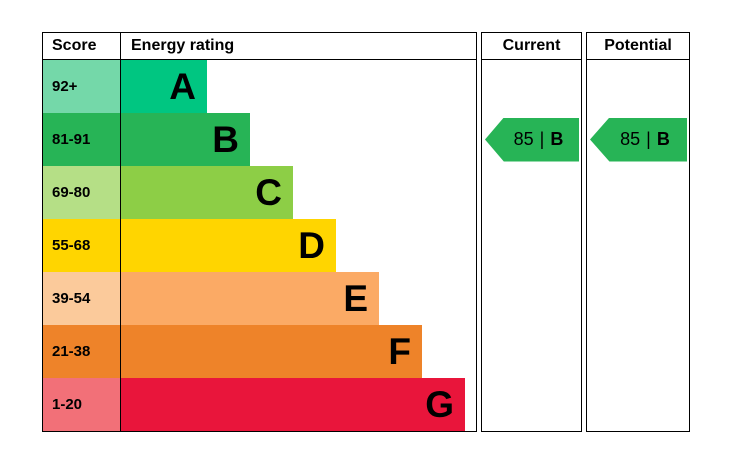 The height and width of the screenshot is (464, 748). Describe the element at coordinates (268, 192) in the screenshot. I see `band-letter-c: C` at that location.